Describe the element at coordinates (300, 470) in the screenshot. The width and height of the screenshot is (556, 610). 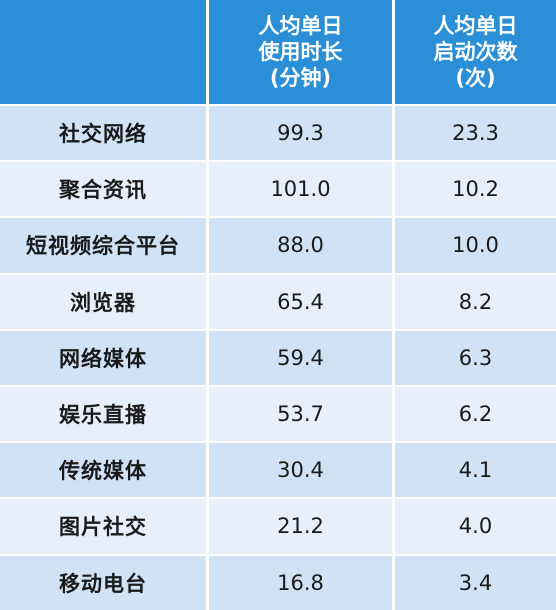
I see `usage-minutes-value: 30.4` at that location.